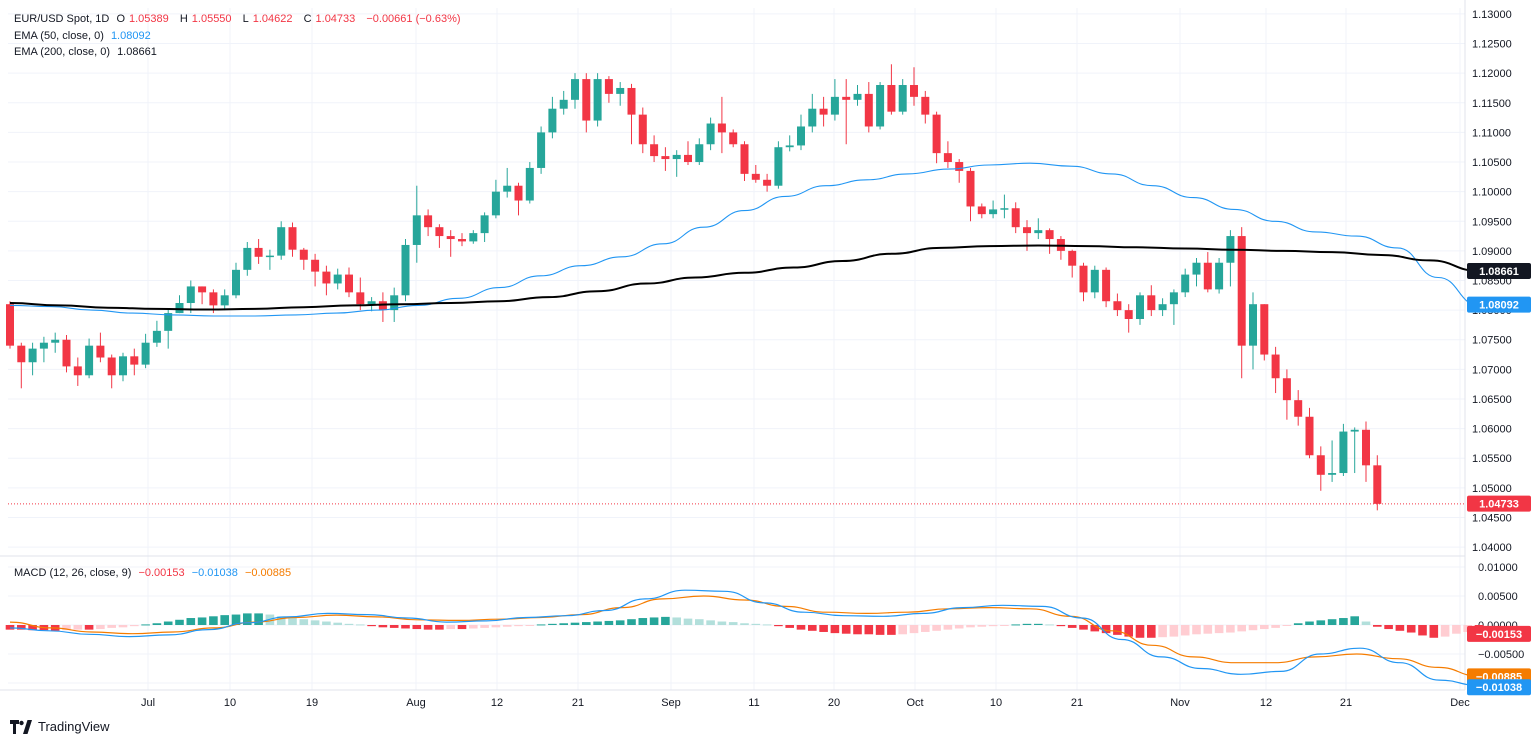 Image resolution: width=1536 pixels, height=744 pixels. I want to click on macd-histogram, so click(744, 625).